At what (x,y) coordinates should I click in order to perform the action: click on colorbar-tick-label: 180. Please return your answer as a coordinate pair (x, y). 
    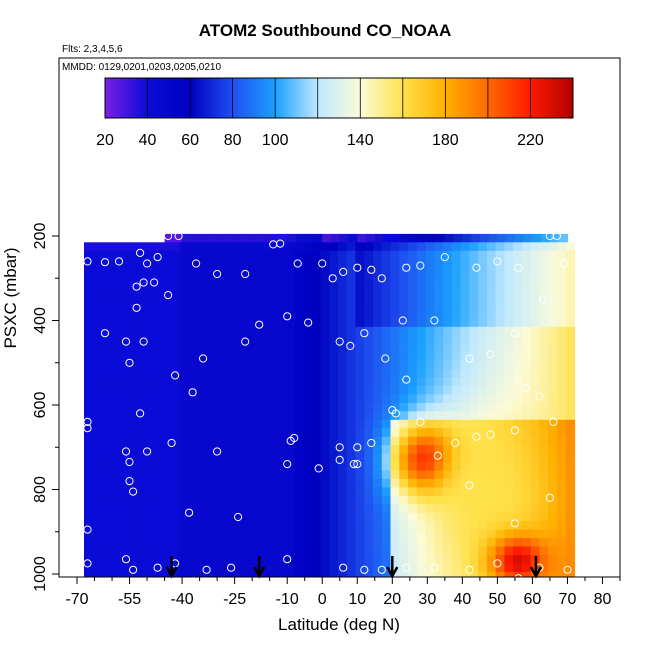
    Looking at the image, I should click on (445, 140).